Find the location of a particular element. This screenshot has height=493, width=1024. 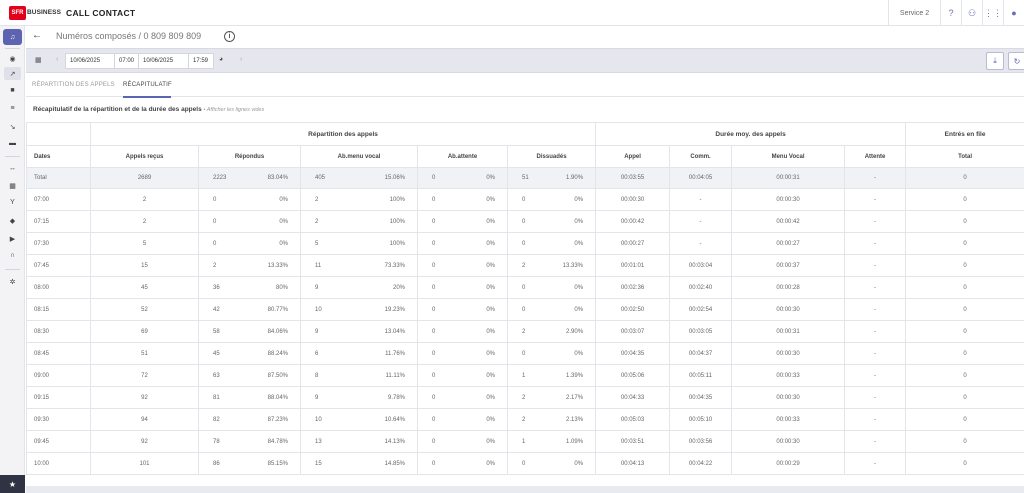

col-menu-vocal: Menu Vocal is located at coordinates (788, 156).